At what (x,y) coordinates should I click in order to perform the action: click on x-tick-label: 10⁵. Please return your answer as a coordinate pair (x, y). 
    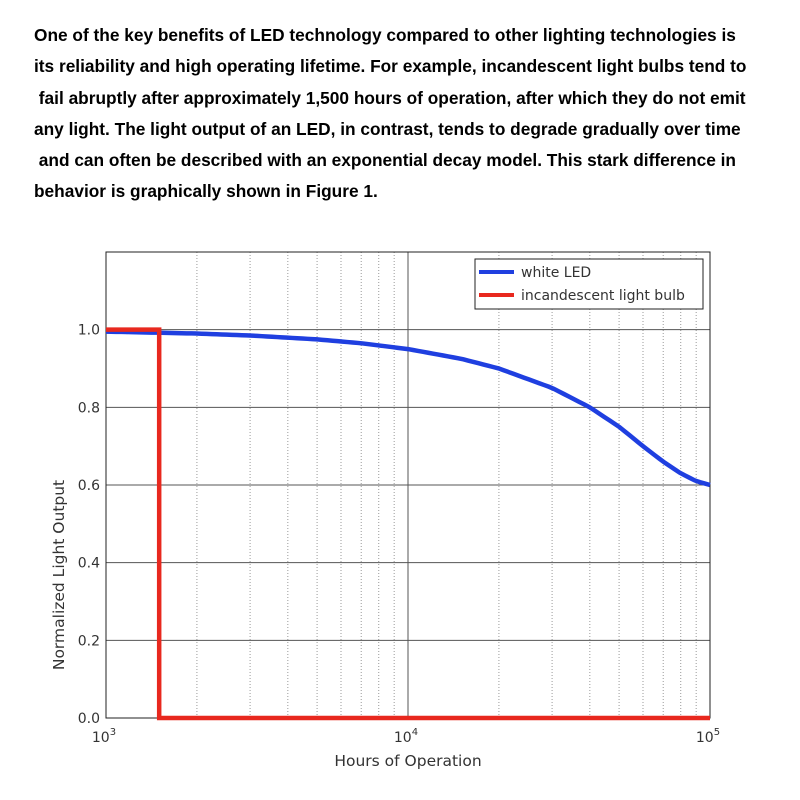
    Looking at the image, I should click on (708, 736).